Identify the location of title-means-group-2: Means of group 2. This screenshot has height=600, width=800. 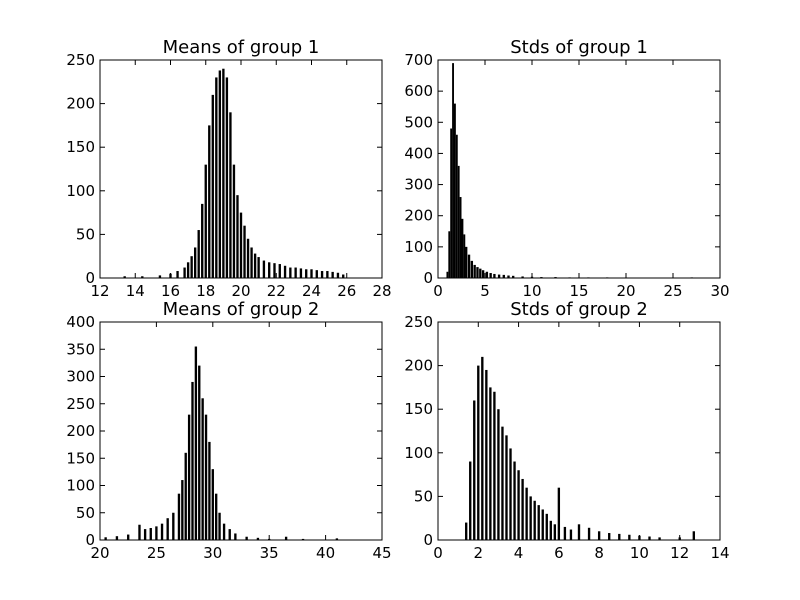
(241, 309).